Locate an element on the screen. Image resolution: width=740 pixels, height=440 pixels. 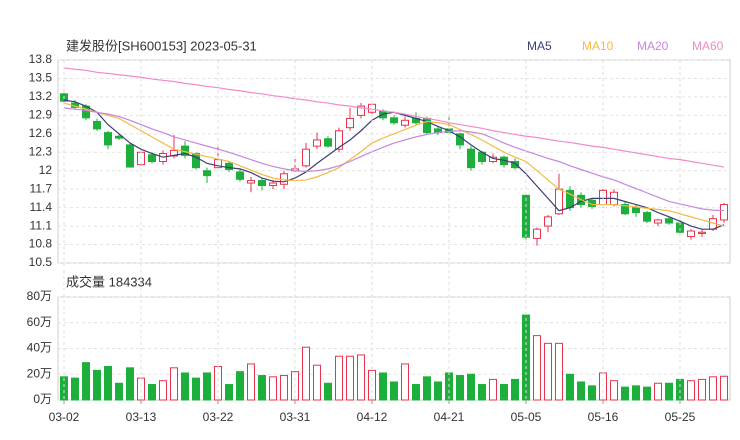
y-tick-label: 40万 is located at coordinates (39, 348).